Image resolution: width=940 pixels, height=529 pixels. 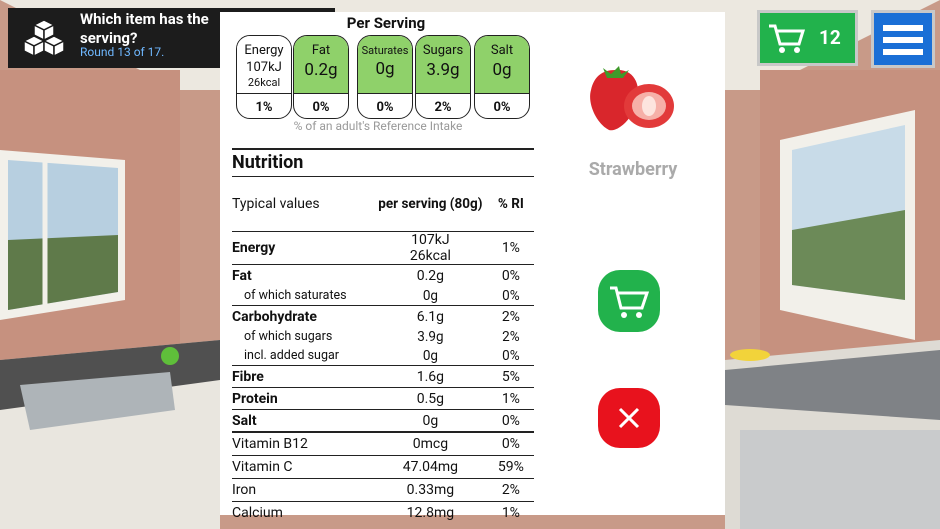 I want to click on traffic-cell: Saturates 0g 0%, so click(x=385, y=77).